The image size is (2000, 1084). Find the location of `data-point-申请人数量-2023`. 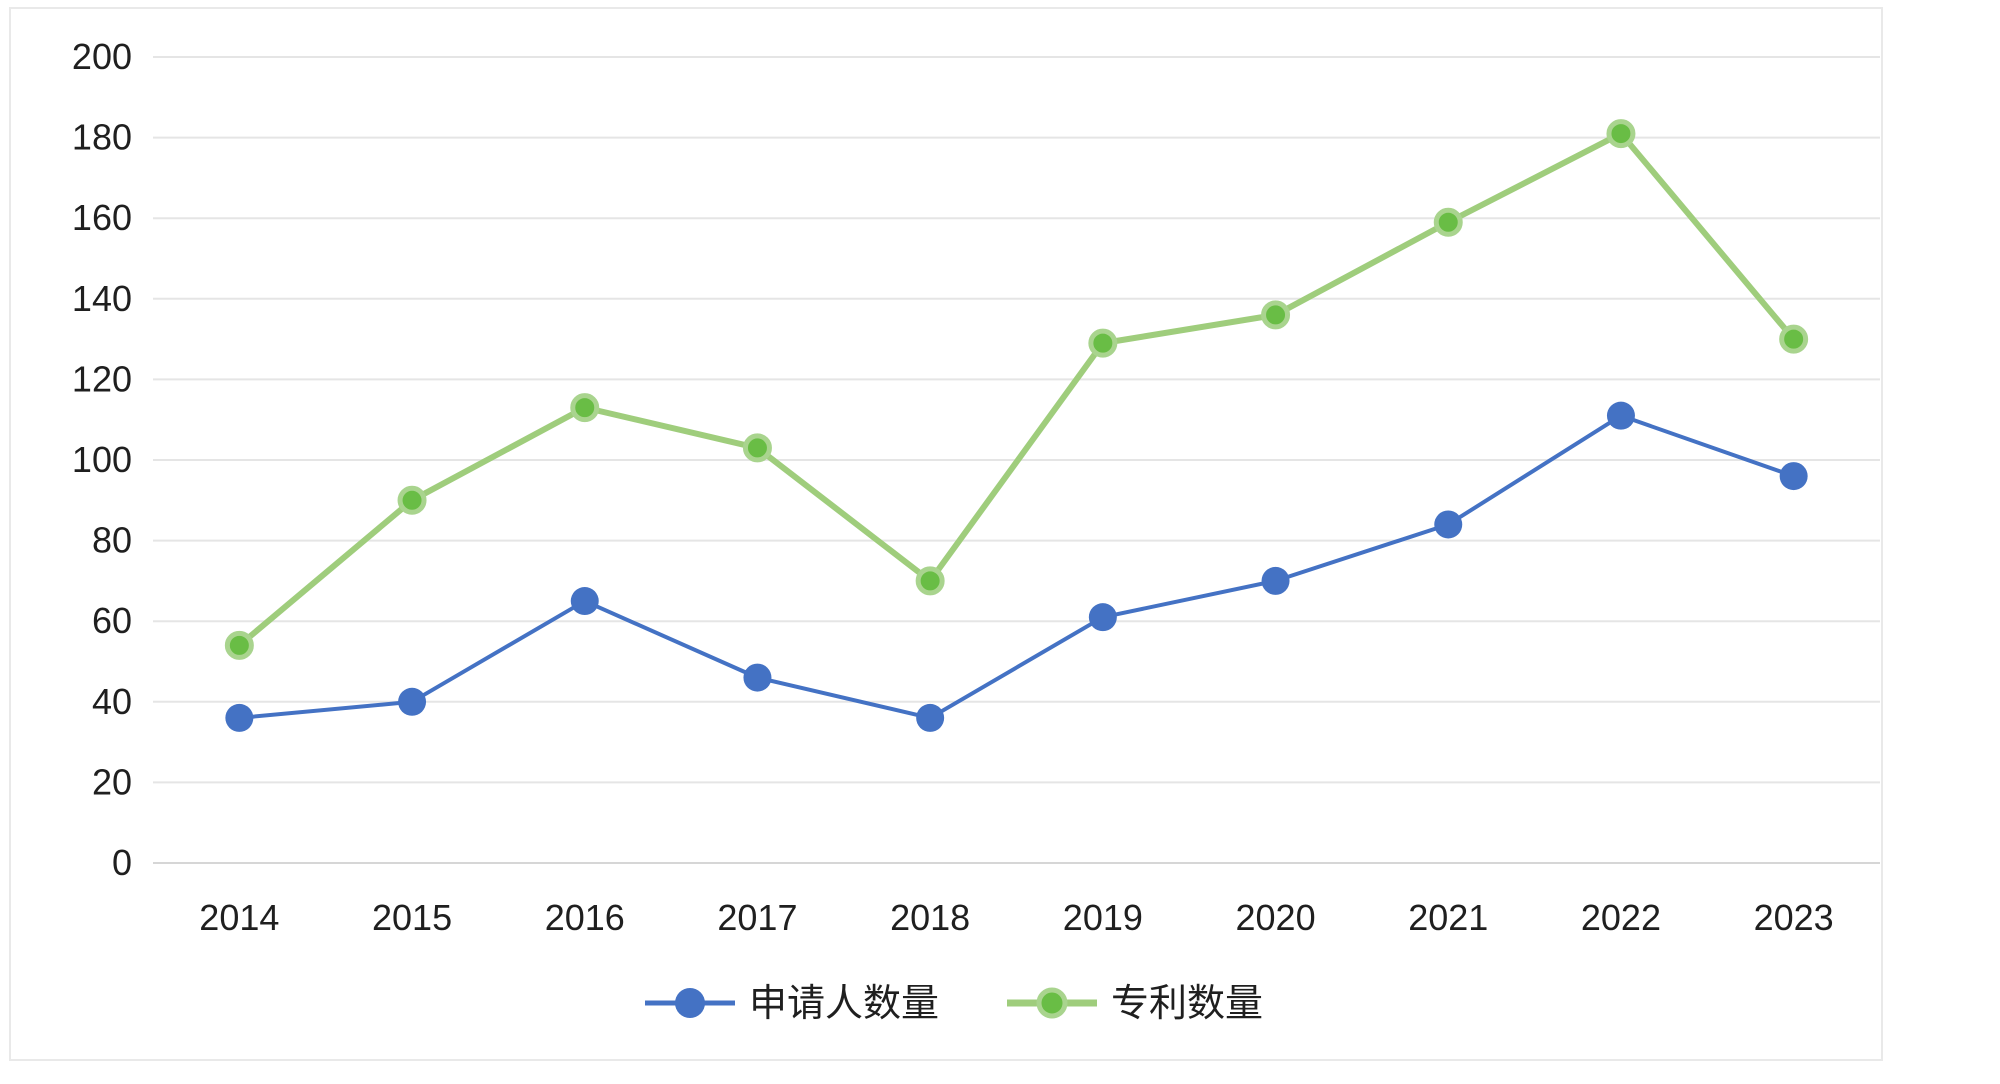

data-point-申请人数量-2023 is located at coordinates (1793, 476).